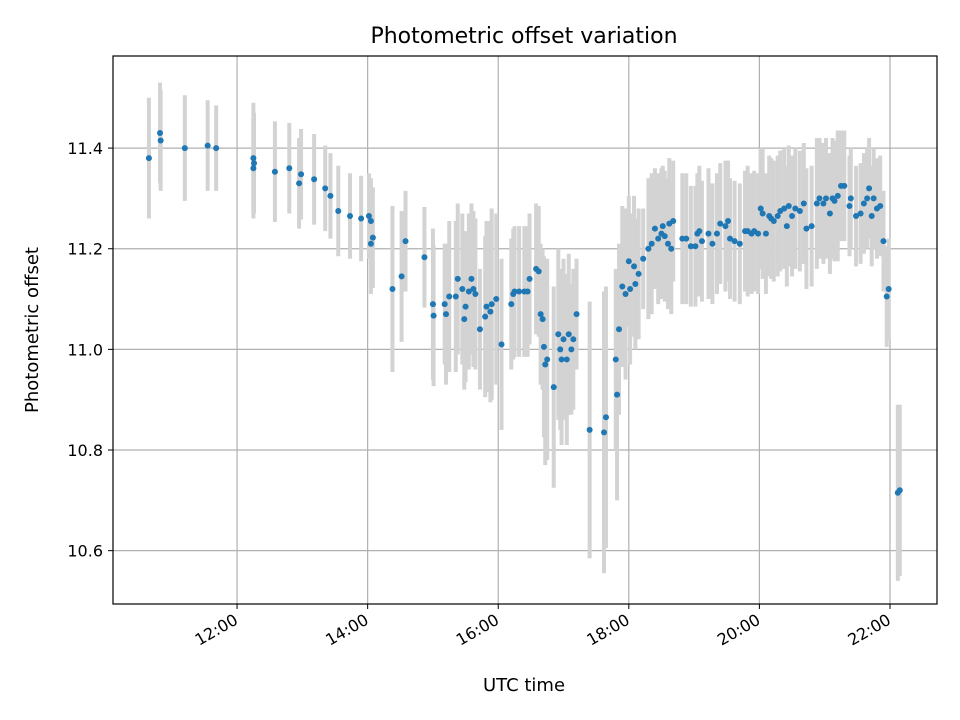 The width and height of the screenshot is (960, 720). What do you see at coordinates (543, 627) in the screenshot?
I see `x-axis-ticks: 12:00 14:00 16:00 18:00 20:00 22:00` at bounding box center [543, 627].